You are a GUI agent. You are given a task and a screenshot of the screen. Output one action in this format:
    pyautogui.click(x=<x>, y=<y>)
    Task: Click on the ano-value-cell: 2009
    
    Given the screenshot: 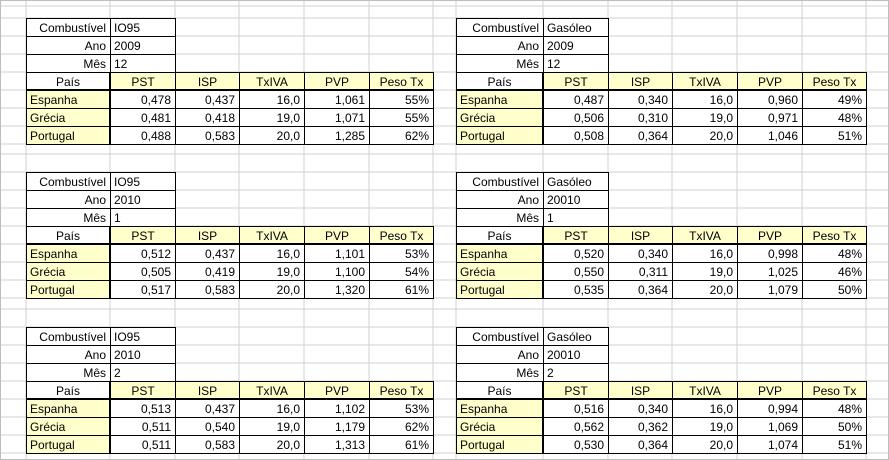 What is the action you would take?
    pyautogui.click(x=576, y=46)
    